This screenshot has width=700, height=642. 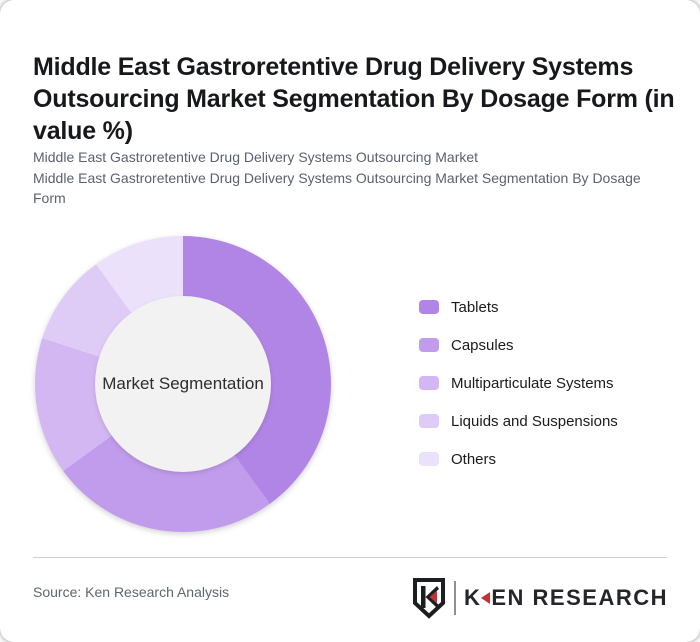 What do you see at coordinates (518, 459) in the screenshot?
I see `legend-item-others: Others` at bounding box center [518, 459].